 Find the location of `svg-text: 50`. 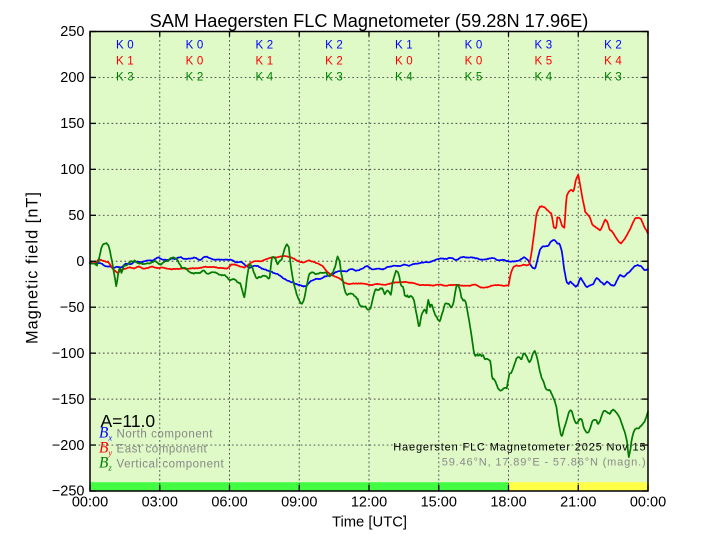

svg-text: 50 is located at coordinates (76, 216).